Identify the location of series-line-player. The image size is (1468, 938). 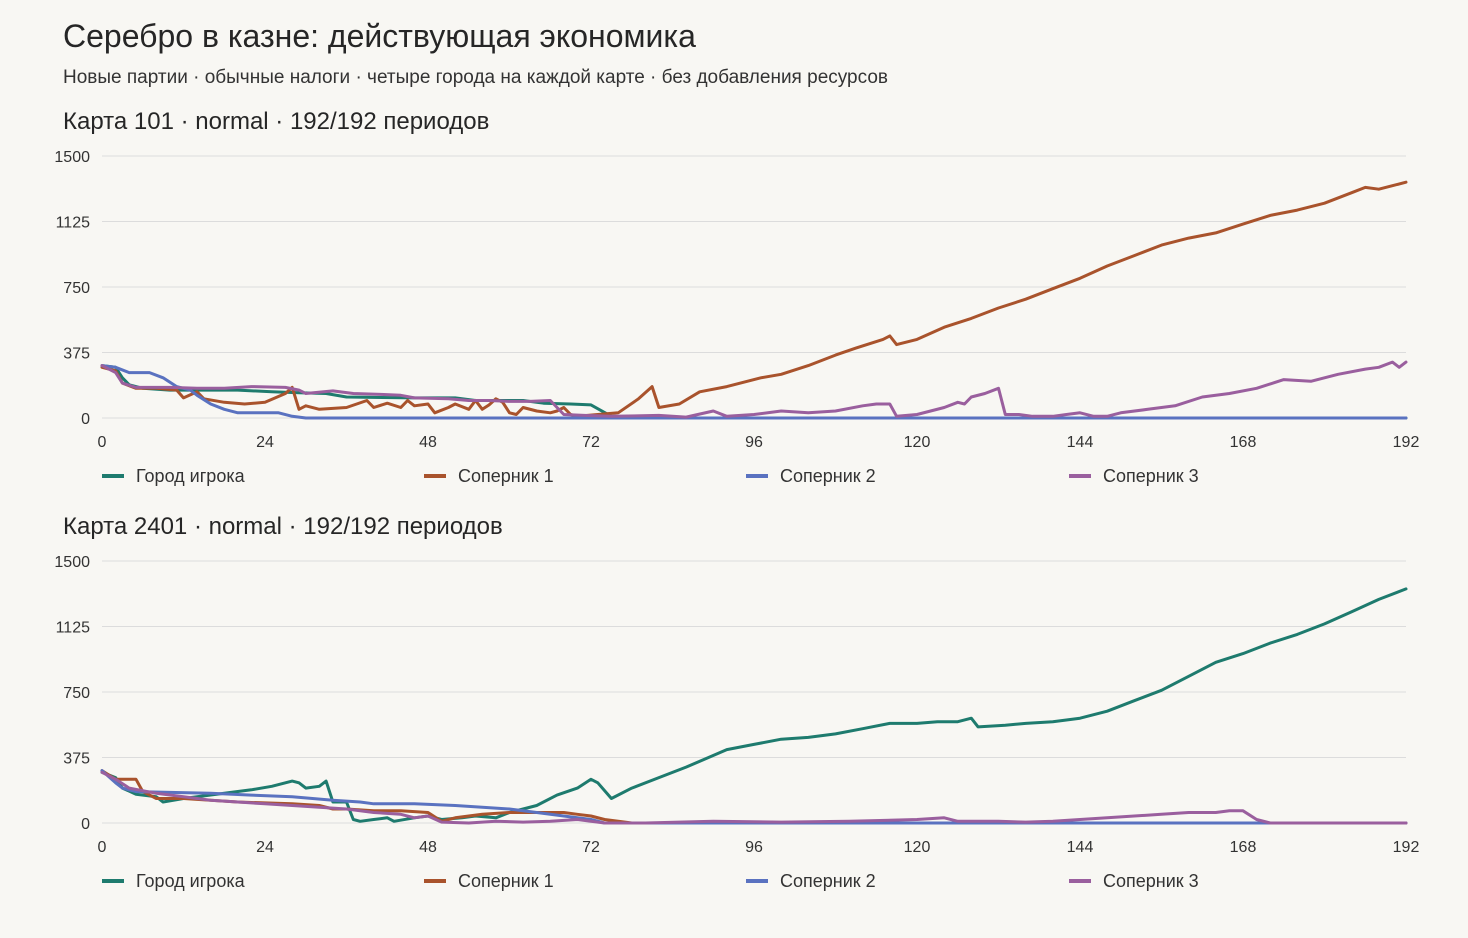
(754, 392).